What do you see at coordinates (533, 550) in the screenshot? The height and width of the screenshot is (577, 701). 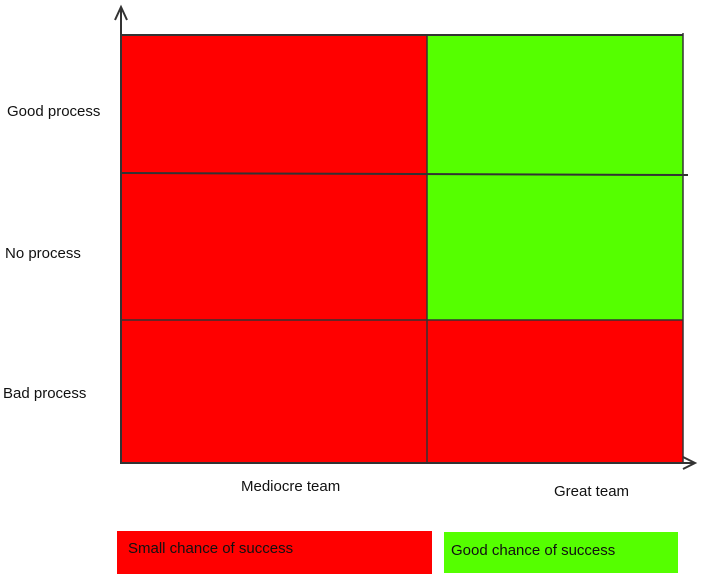 I see `legend-good-chance-label: Good chance of success` at bounding box center [533, 550].